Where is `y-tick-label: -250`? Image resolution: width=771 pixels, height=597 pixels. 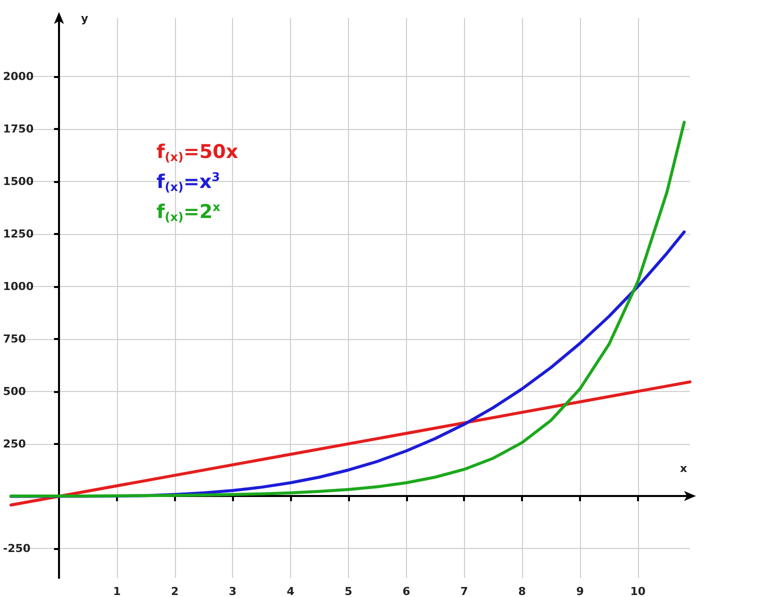
y-tick-label: -250 is located at coordinates (17, 549).